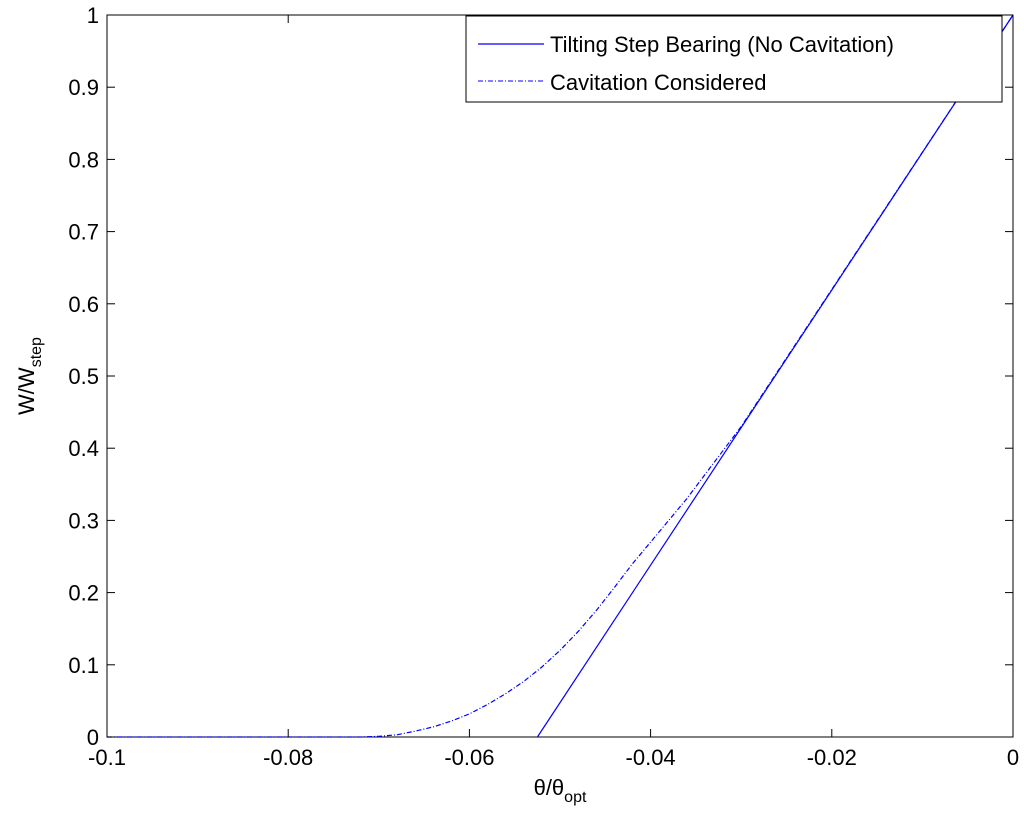 Image resolution: width=1024 pixels, height=826 pixels. Describe the element at coordinates (83, 159) in the screenshot. I see `y-tick-label: 0.8` at that location.